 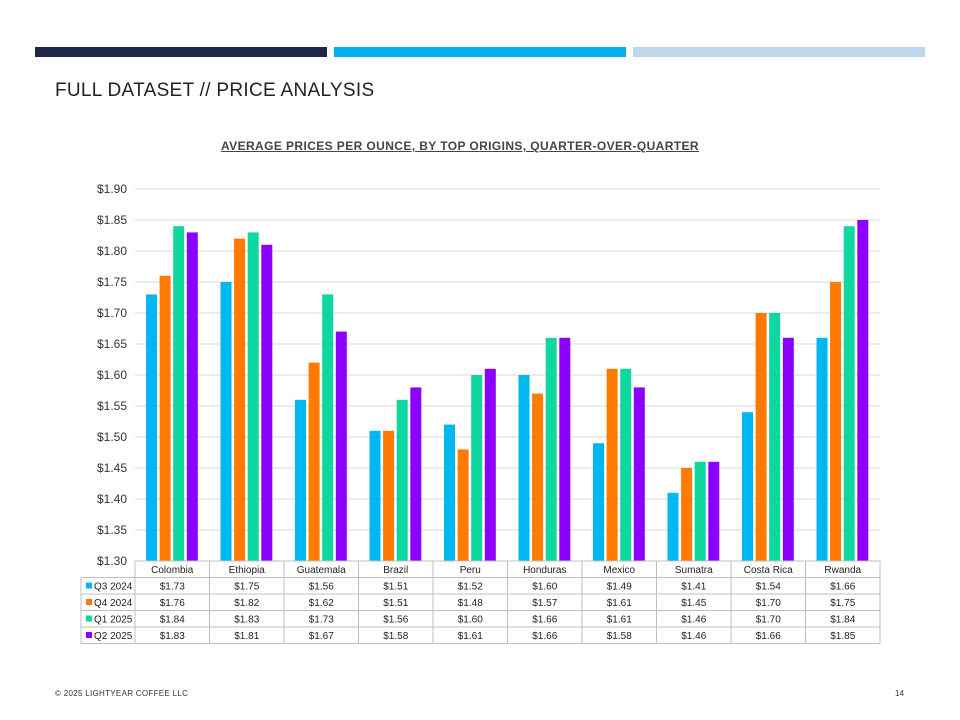 I want to click on data-label: $1.62, so click(x=321, y=603).